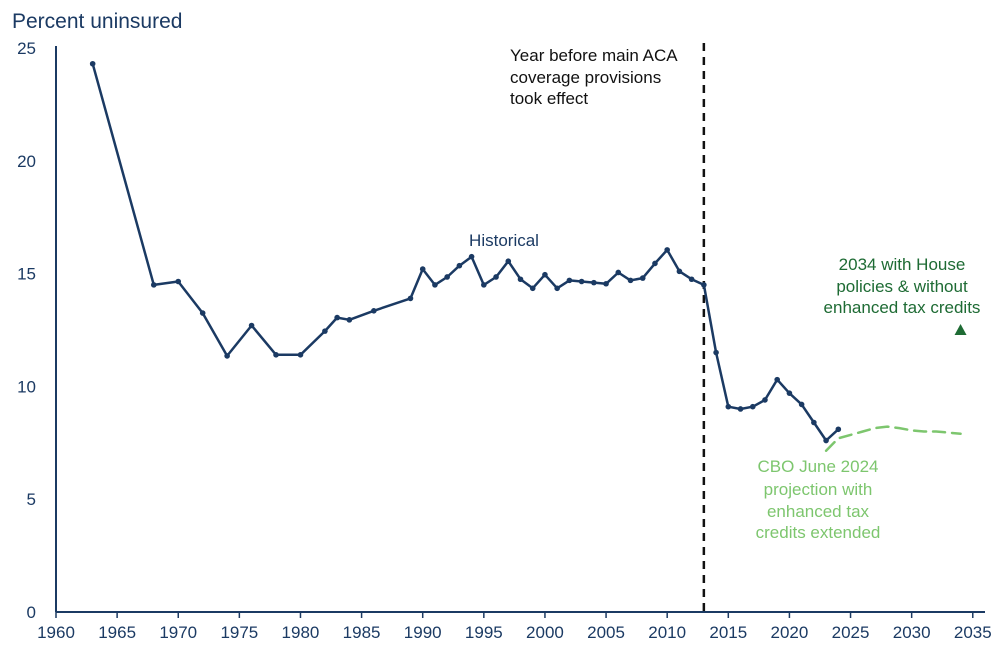  Describe the element at coordinates (655, 263) in the screenshot. I see `historical-point-2009` at that location.